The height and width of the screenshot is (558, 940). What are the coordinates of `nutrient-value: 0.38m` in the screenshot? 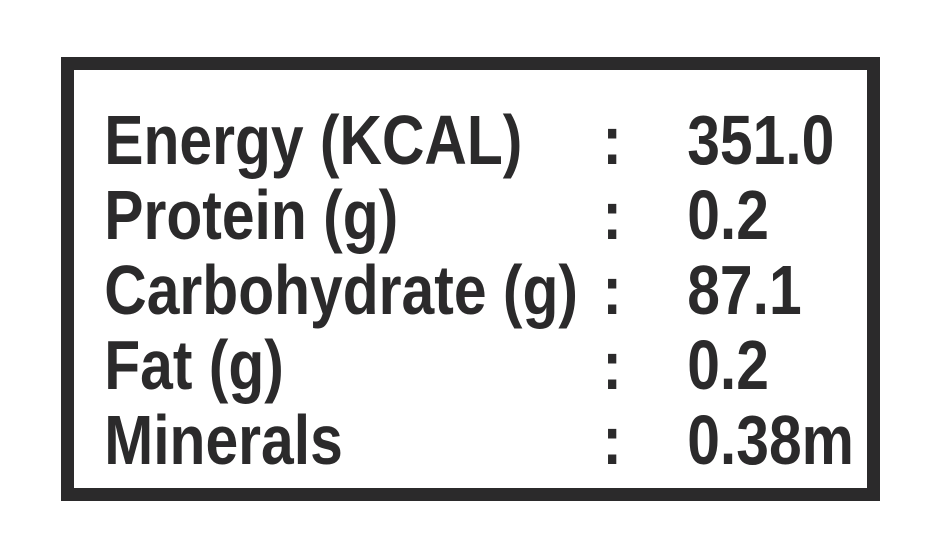 It's located at (770, 440).